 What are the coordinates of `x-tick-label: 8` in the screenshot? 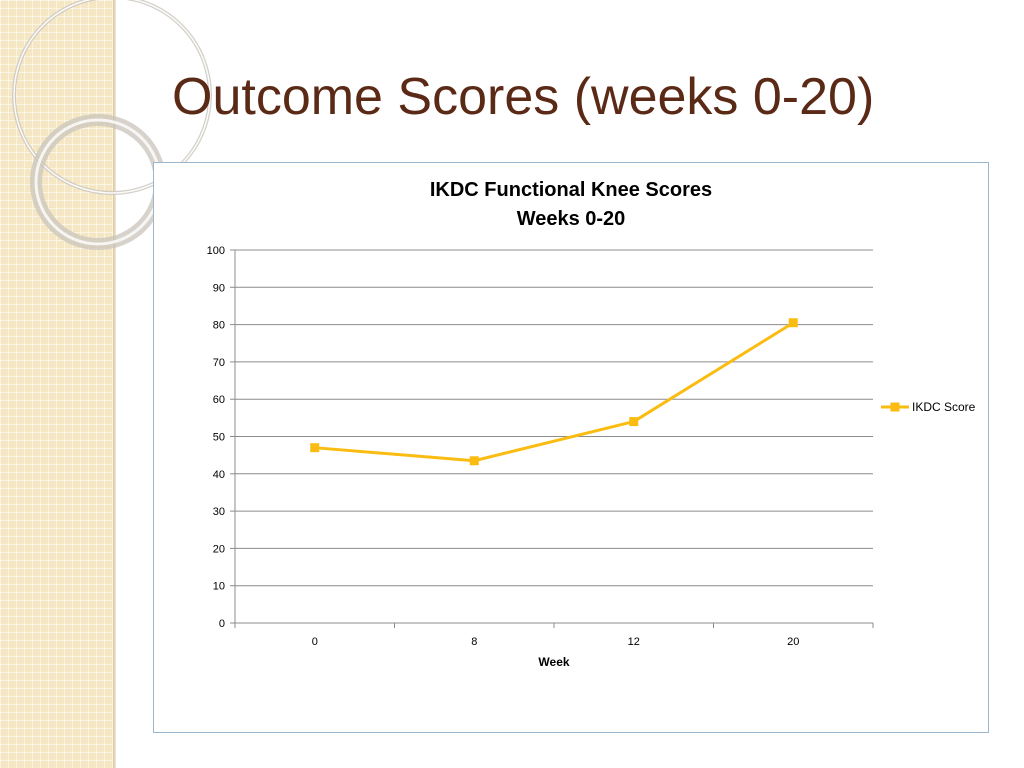 It's located at (474, 642).